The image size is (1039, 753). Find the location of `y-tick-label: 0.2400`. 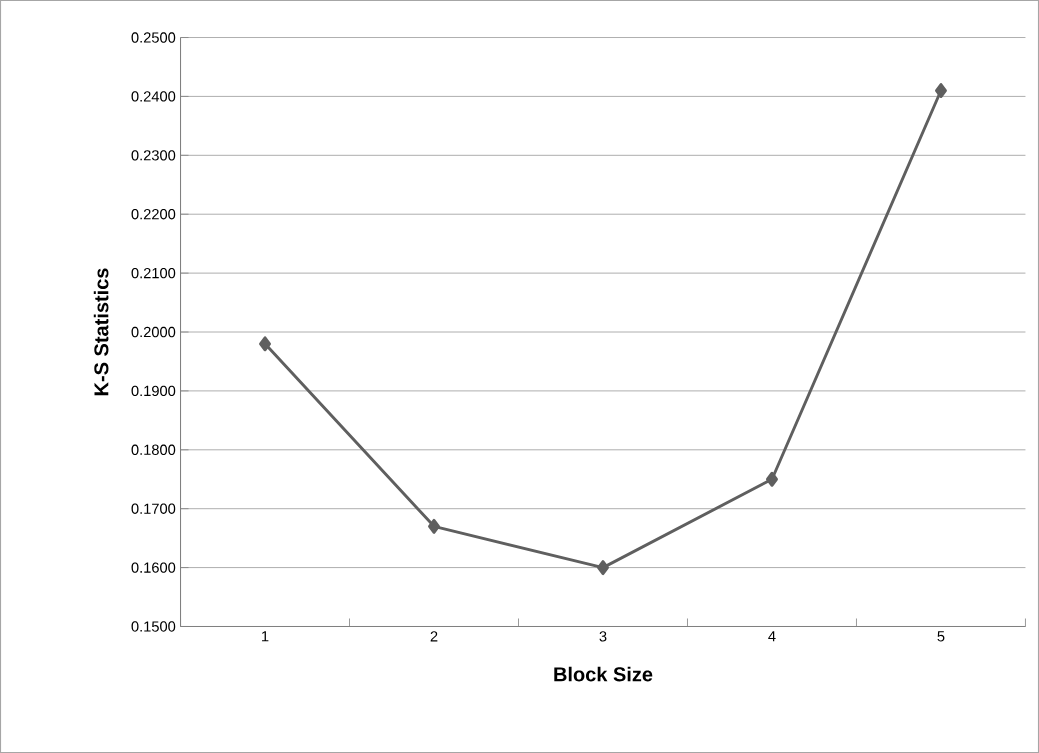

y-tick-label: 0.2400 is located at coordinates (153, 96).